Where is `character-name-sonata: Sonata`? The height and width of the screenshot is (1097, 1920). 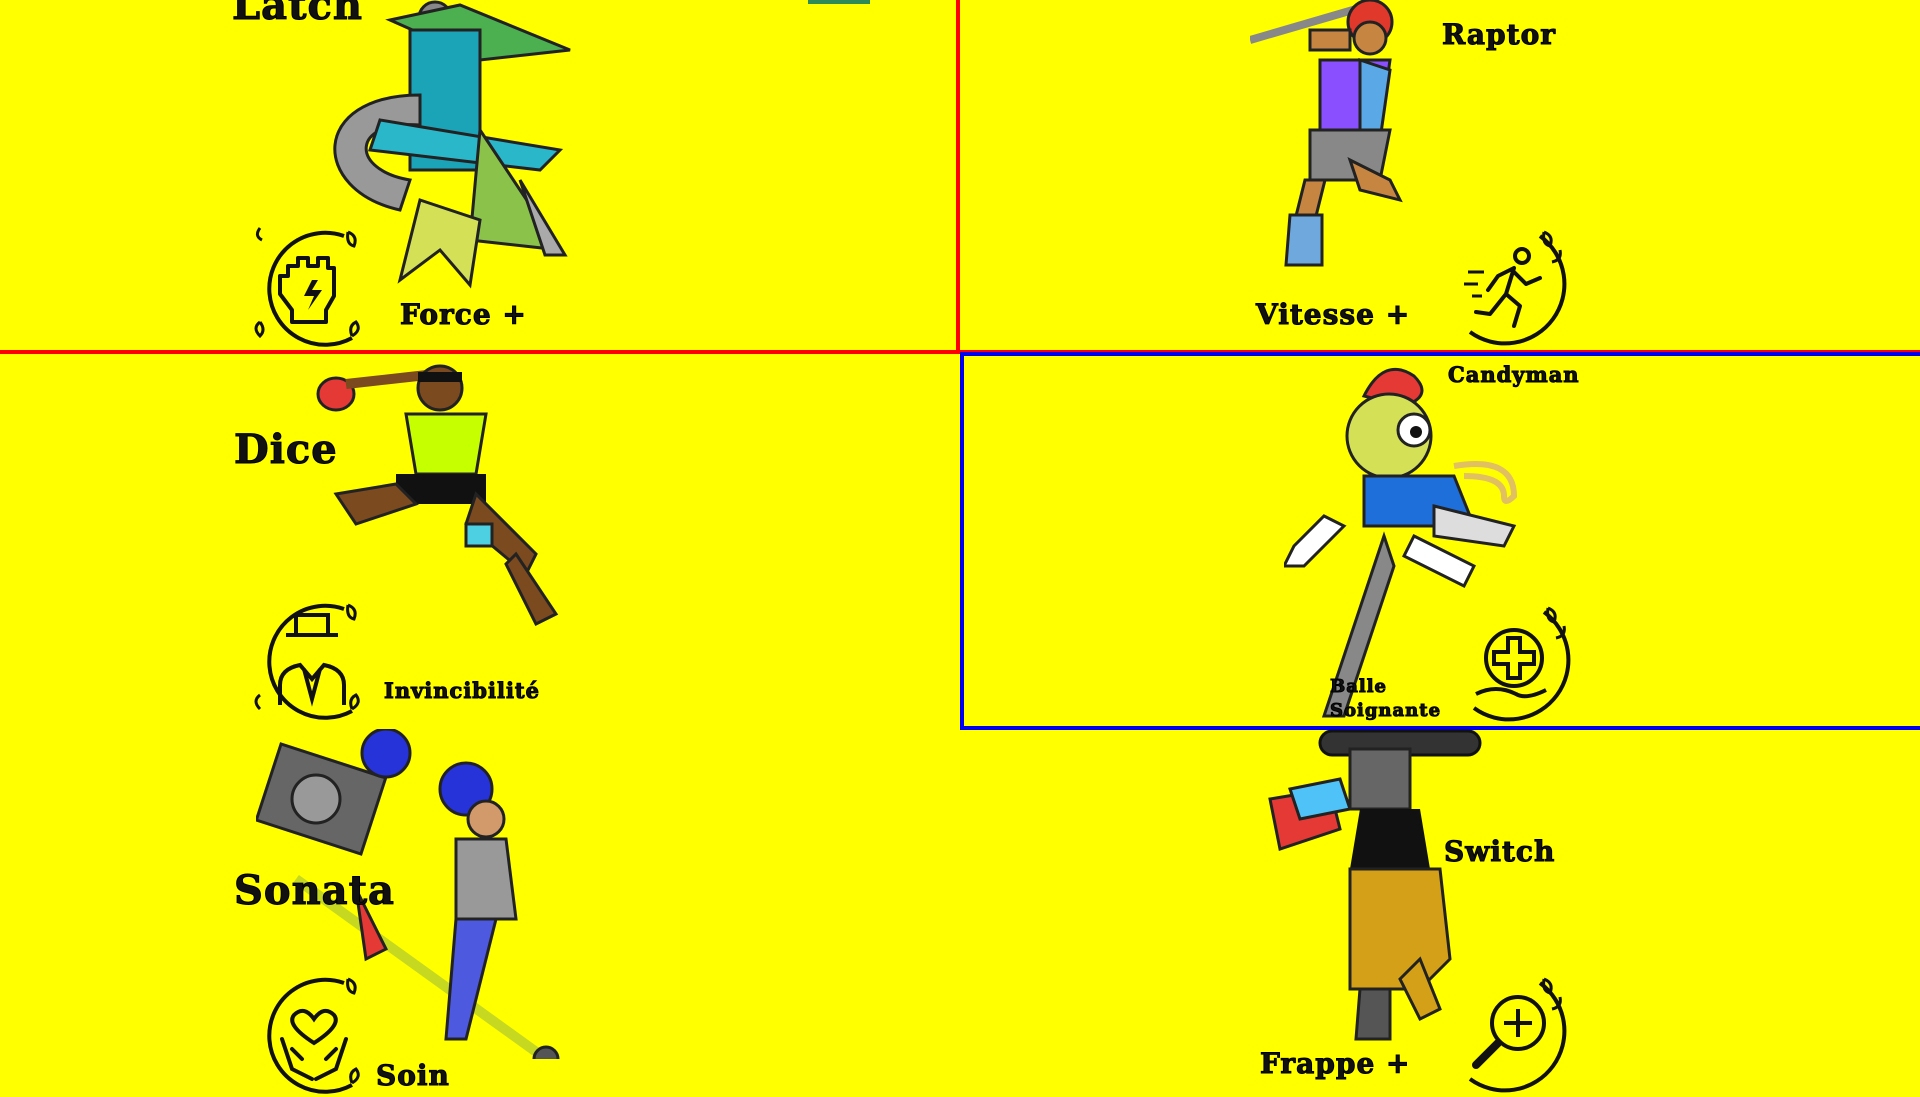
character-name-sonata: Sonata is located at coordinates (314, 891).